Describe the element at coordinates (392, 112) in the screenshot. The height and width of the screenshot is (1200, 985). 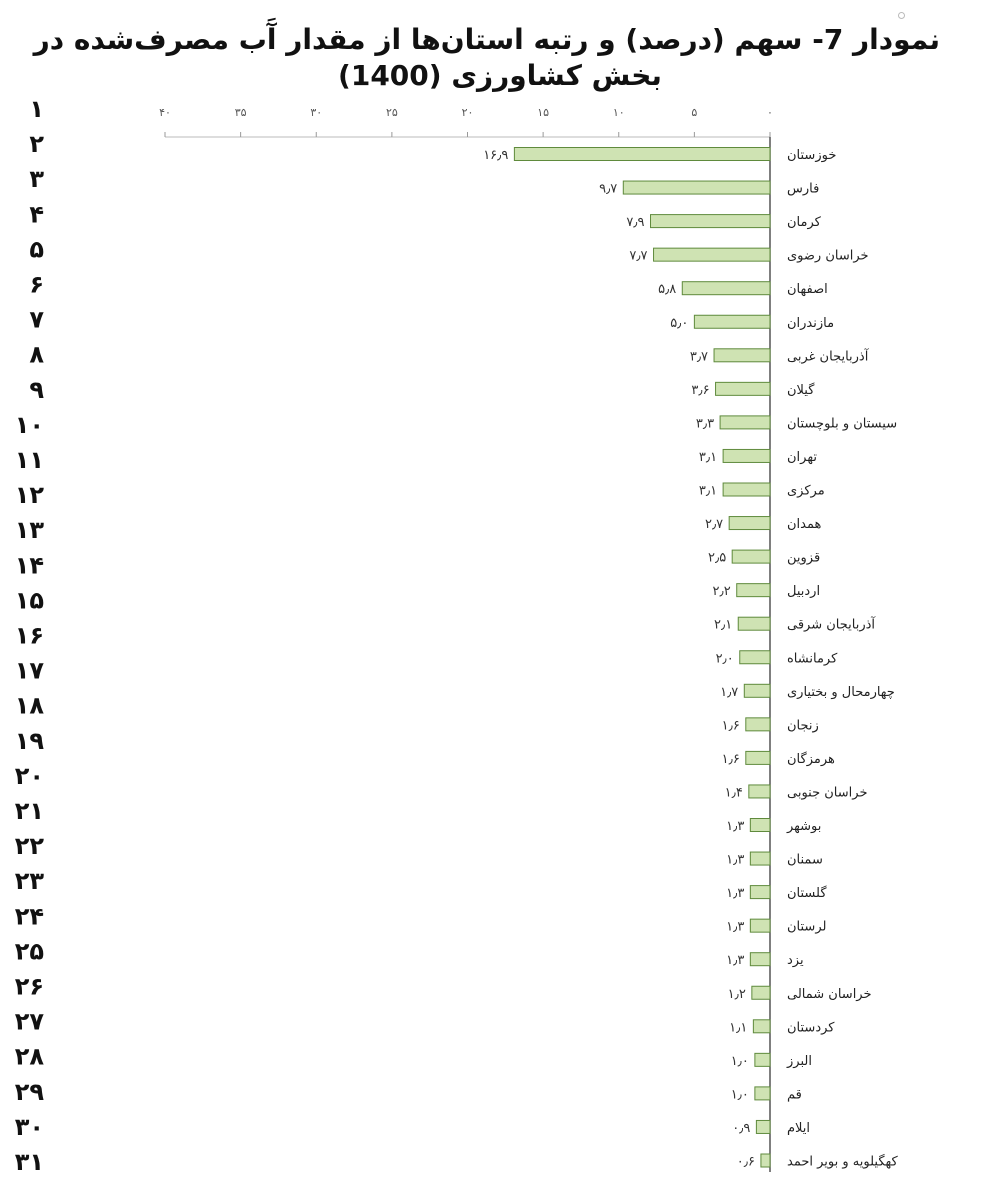
I see `x-tick-label: ۲۵` at that location.